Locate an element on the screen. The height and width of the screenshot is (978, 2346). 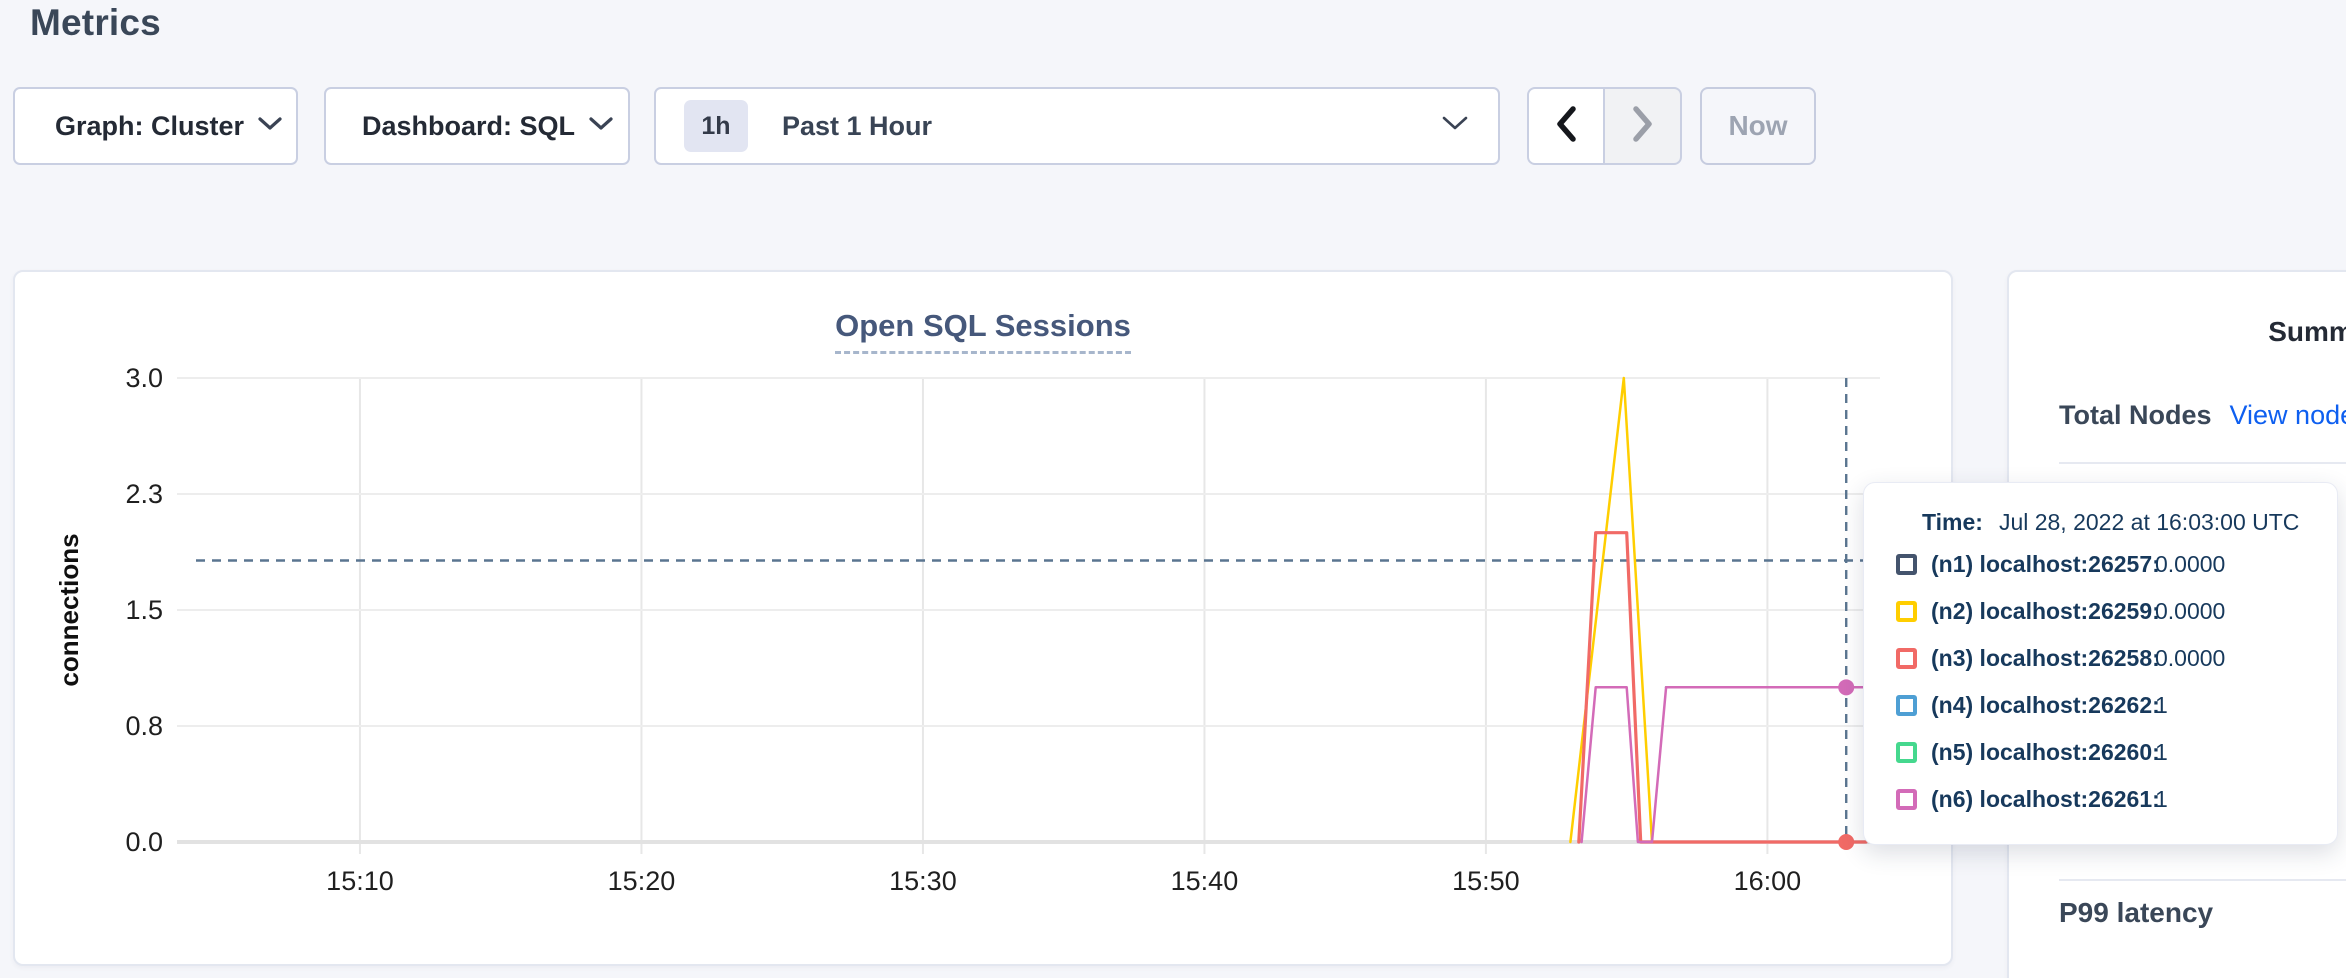
time-next-button is located at coordinates (1642, 126).